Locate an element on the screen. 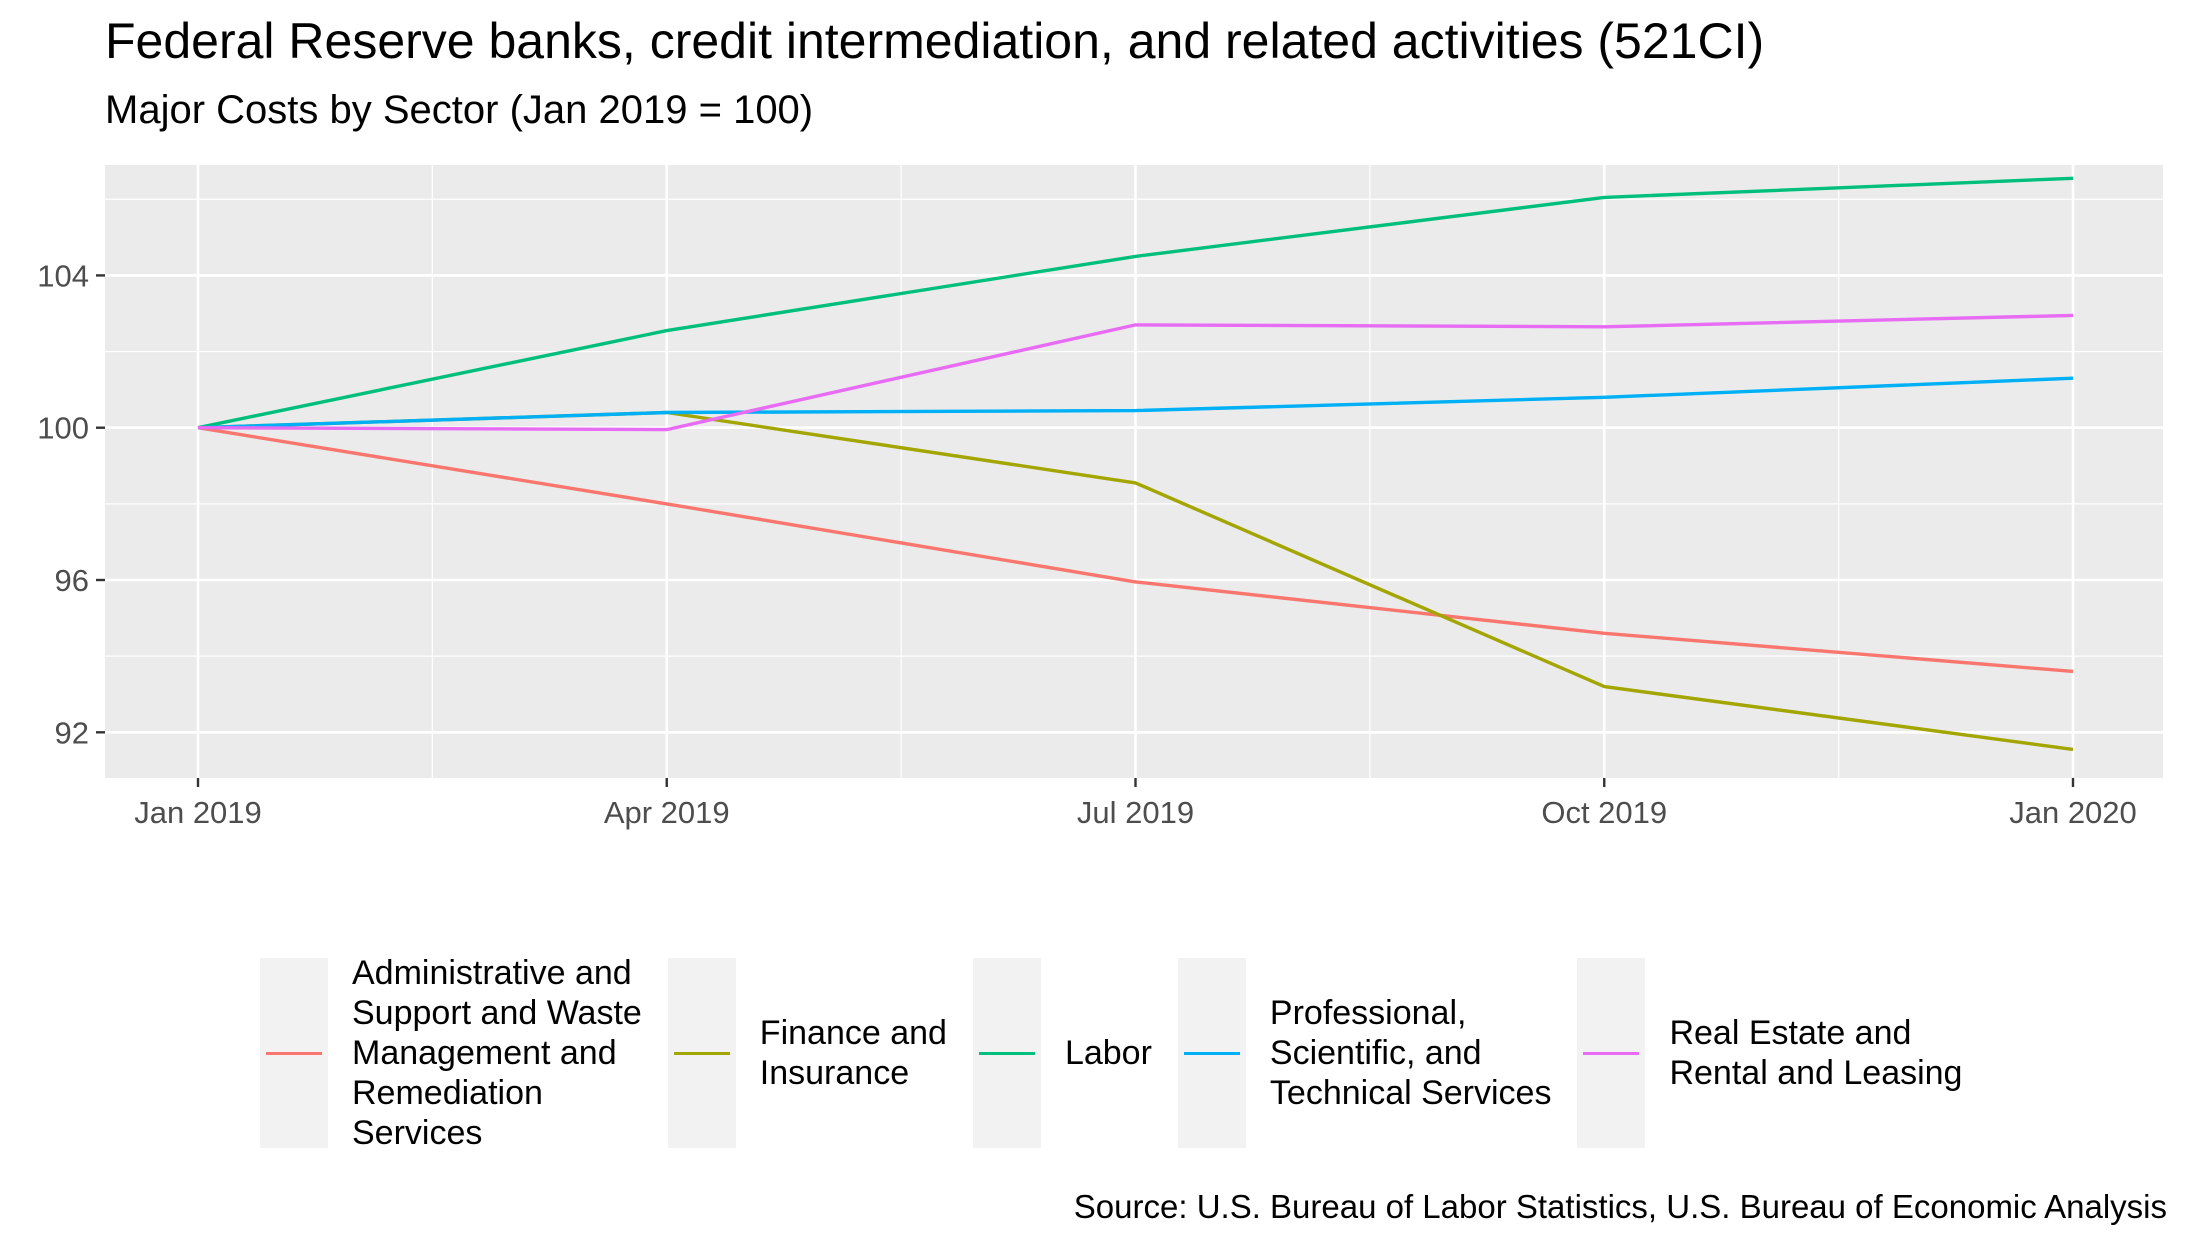 The width and height of the screenshot is (2187, 1250). legend-label-line: Real Estate and is located at coordinates (1790, 1033).